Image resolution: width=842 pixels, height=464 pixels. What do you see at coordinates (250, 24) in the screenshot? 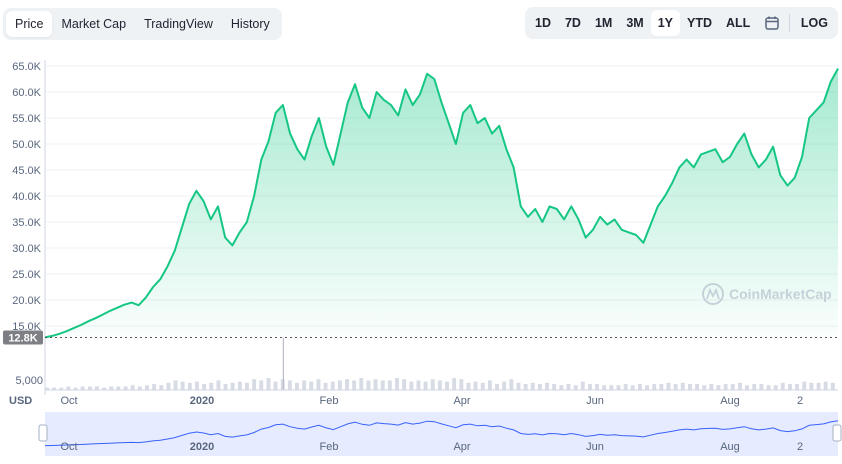
I see `tab-history: History` at bounding box center [250, 24].